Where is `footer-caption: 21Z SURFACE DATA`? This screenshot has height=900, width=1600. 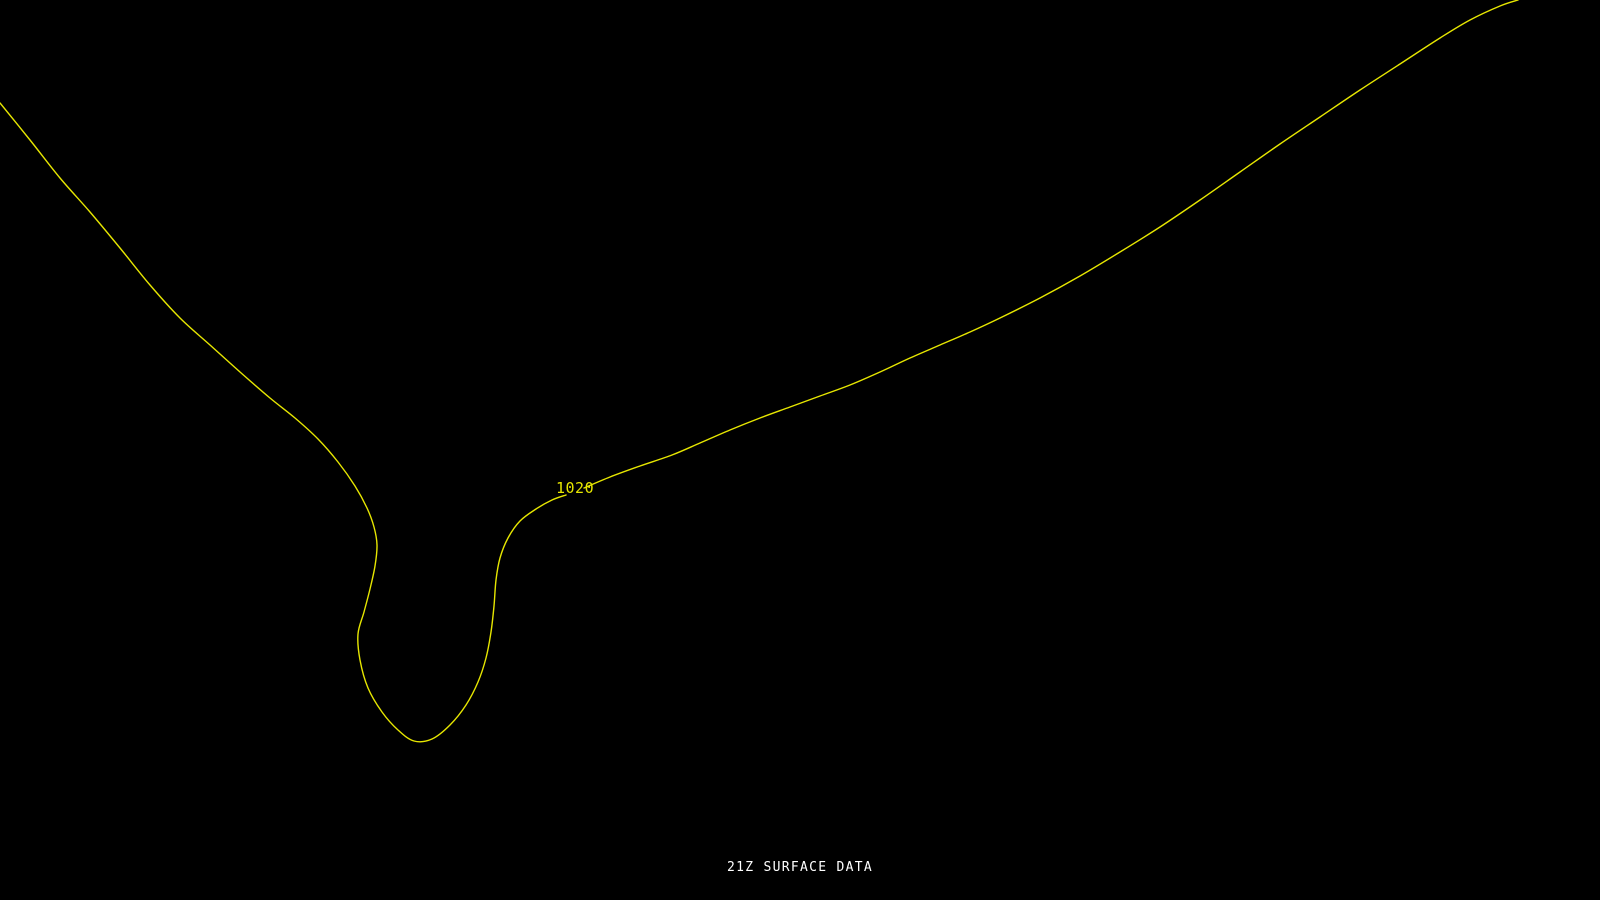 footer-caption: 21Z SURFACE DATA is located at coordinates (800, 867).